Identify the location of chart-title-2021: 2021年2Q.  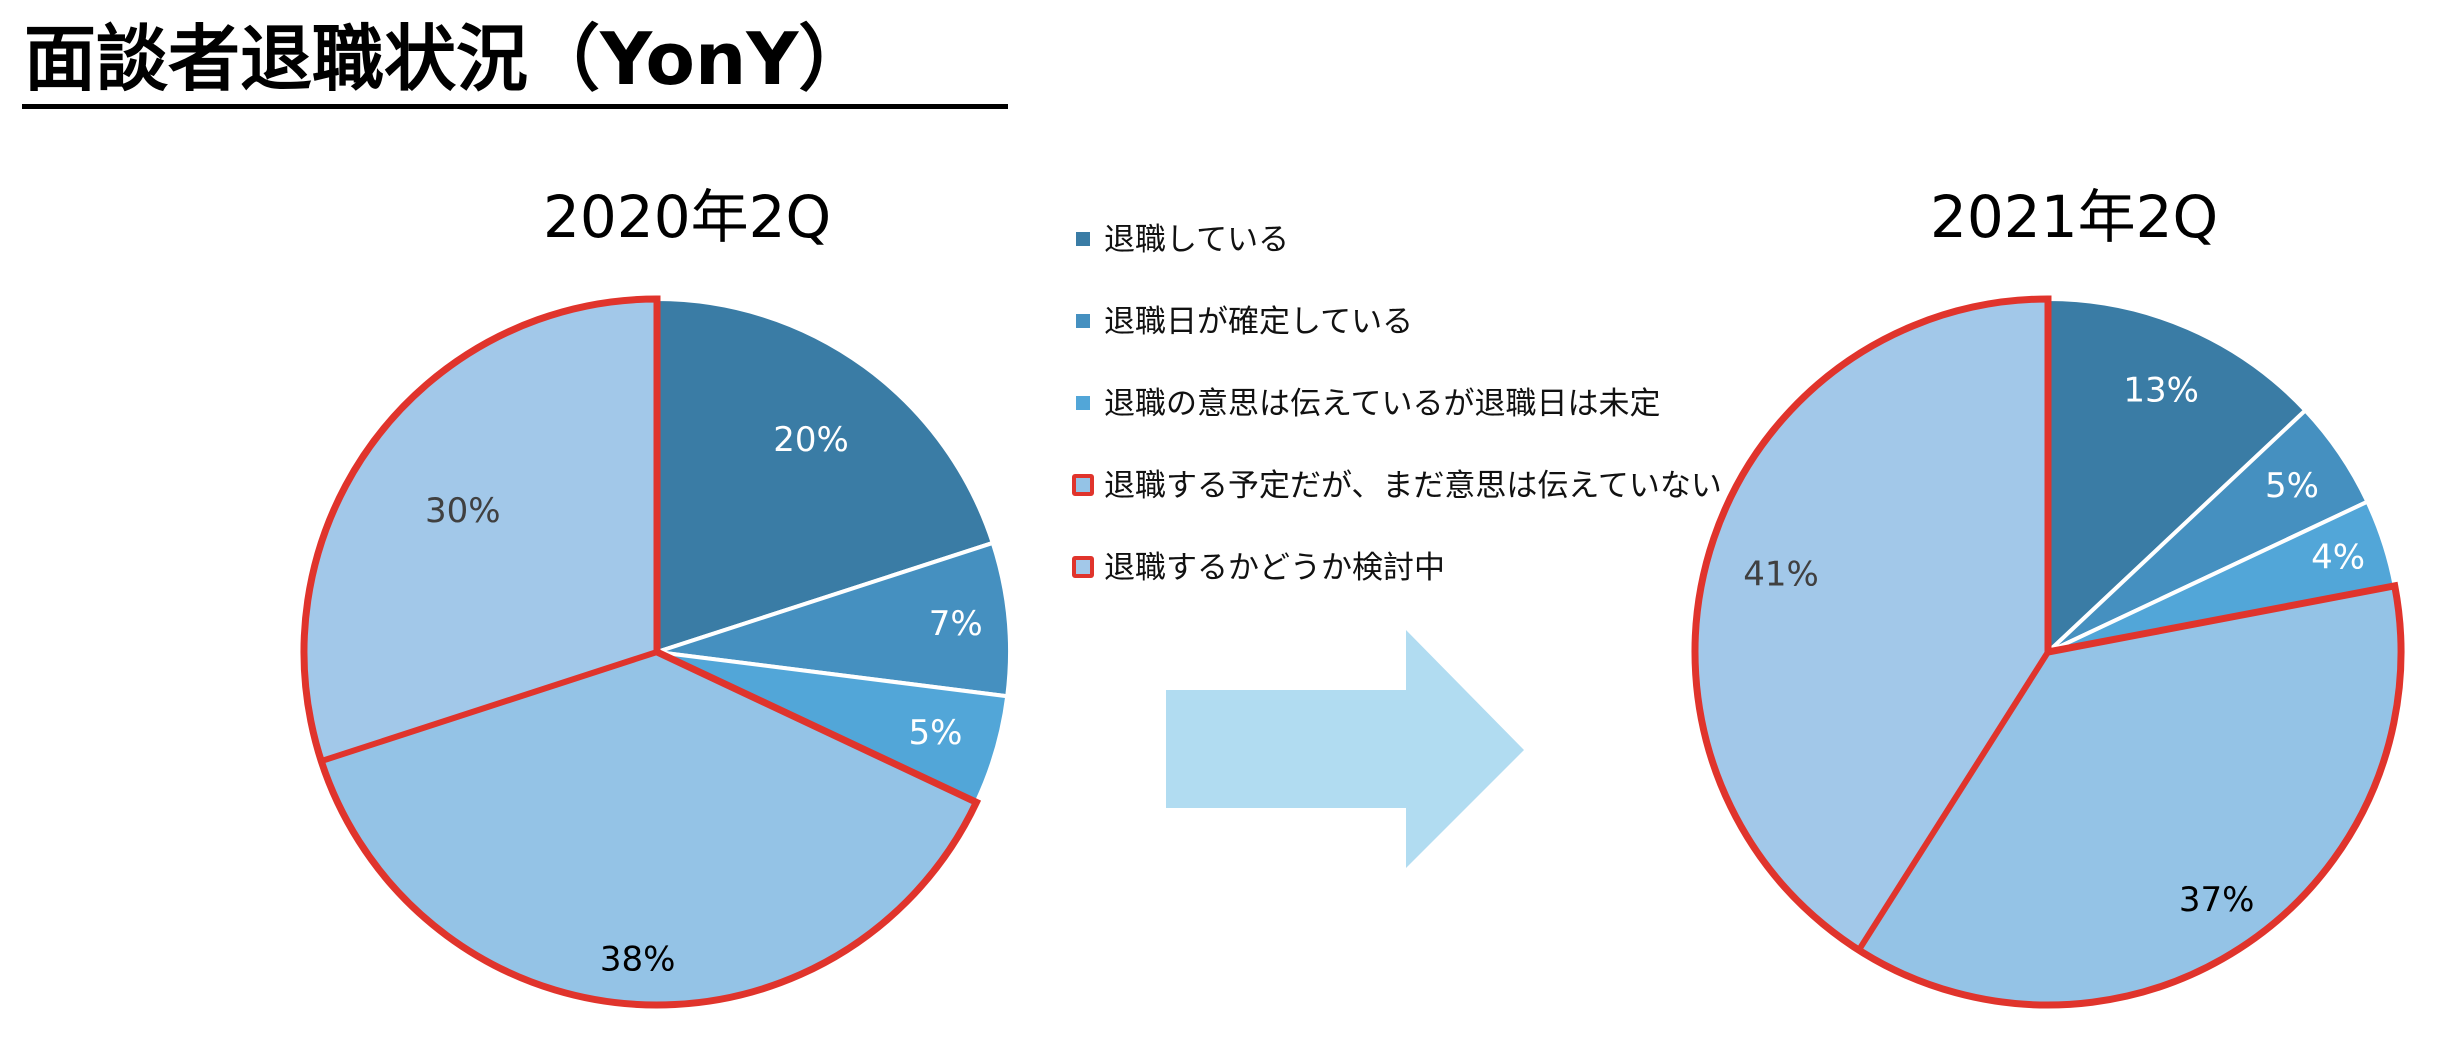
(2074, 217).